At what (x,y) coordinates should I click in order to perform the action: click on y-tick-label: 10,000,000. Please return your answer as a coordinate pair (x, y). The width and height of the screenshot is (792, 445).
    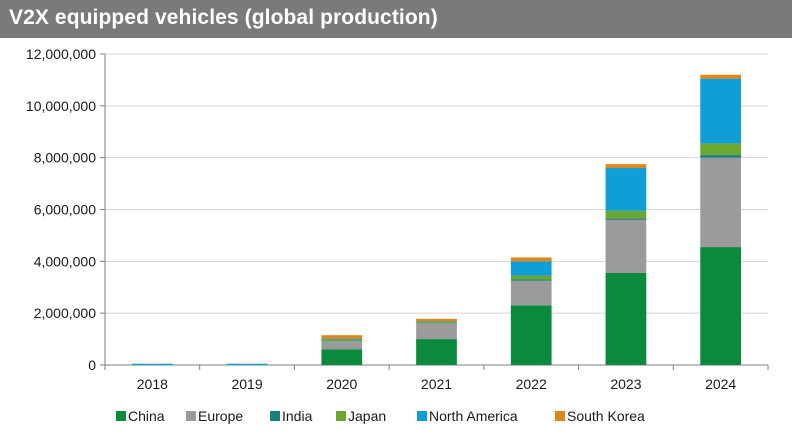
    Looking at the image, I should click on (61, 106).